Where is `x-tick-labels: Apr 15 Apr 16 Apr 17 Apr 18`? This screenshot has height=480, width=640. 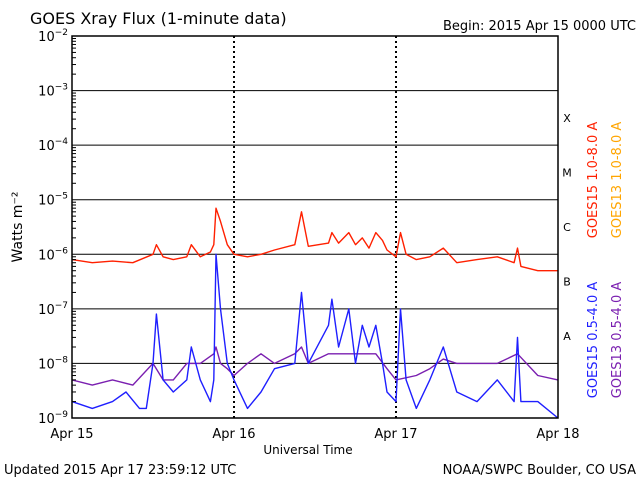 x-tick-labels: Apr 15 Apr 16 Apr 17 Apr 18 is located at coordinates (314, 434).